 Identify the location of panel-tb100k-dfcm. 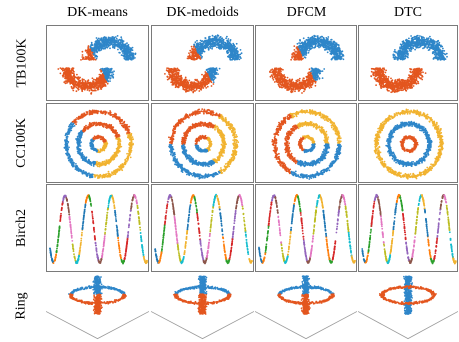
(306, 63).